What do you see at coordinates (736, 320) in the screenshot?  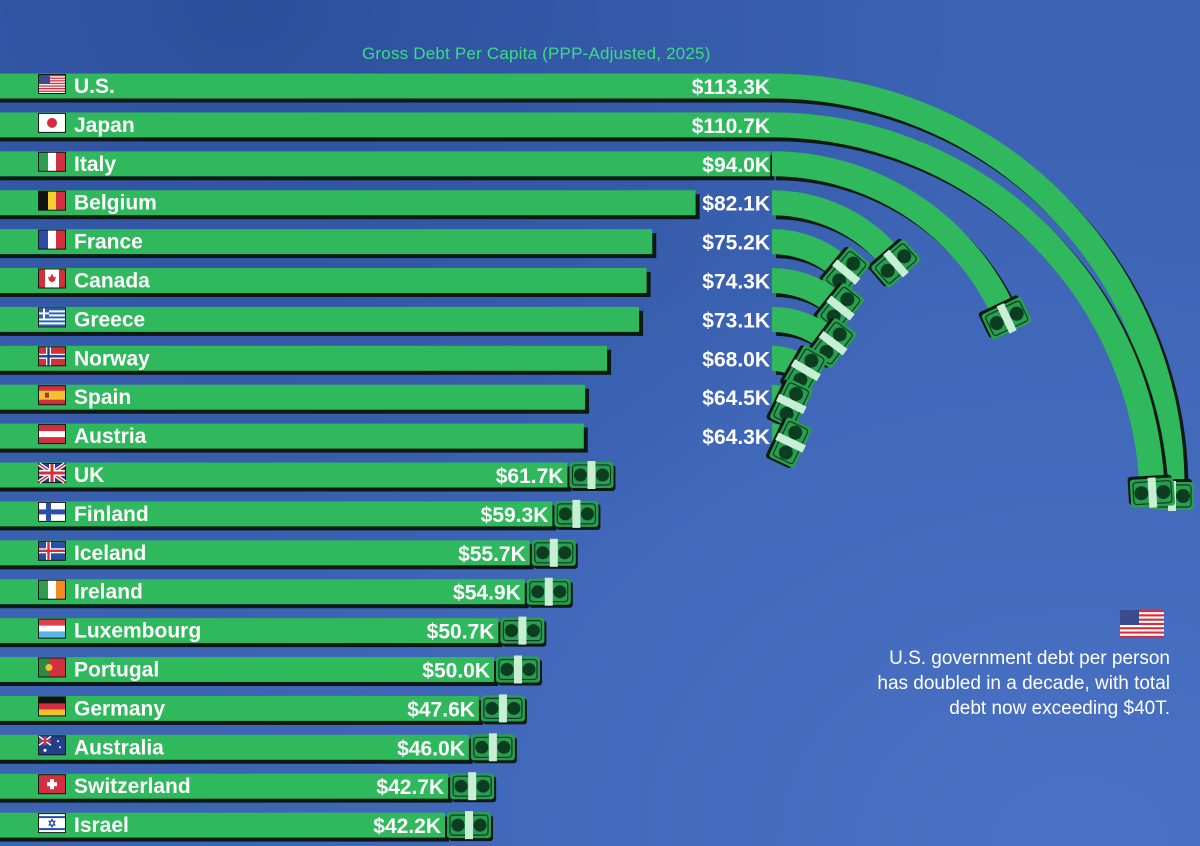 I see `value-label-6: $73.1K` at bounding box center [736, 320].